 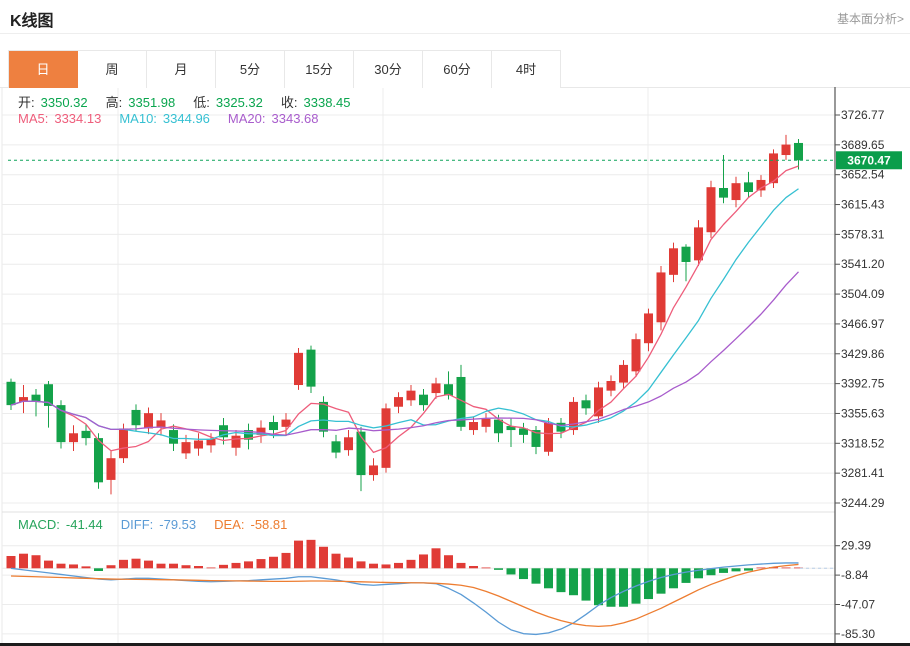 I want to click on svg-text: 3392.75, so click(x=863, y=384).